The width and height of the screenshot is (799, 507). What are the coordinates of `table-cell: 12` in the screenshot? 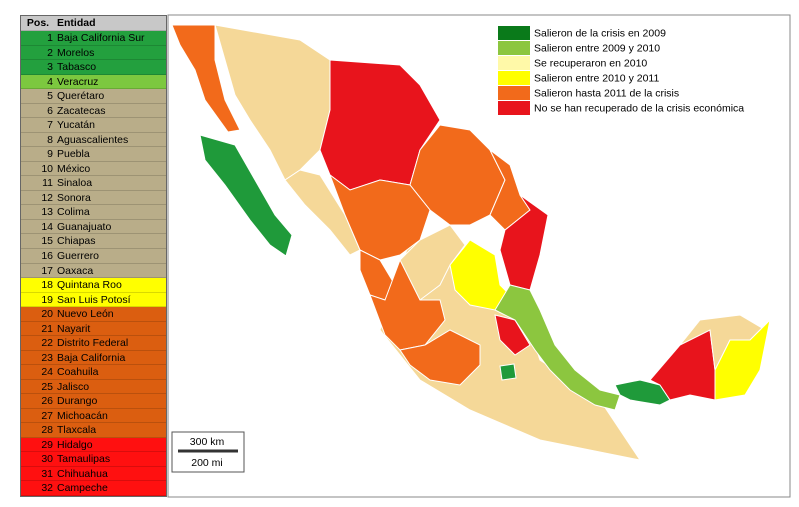 It's located at (47, 197).